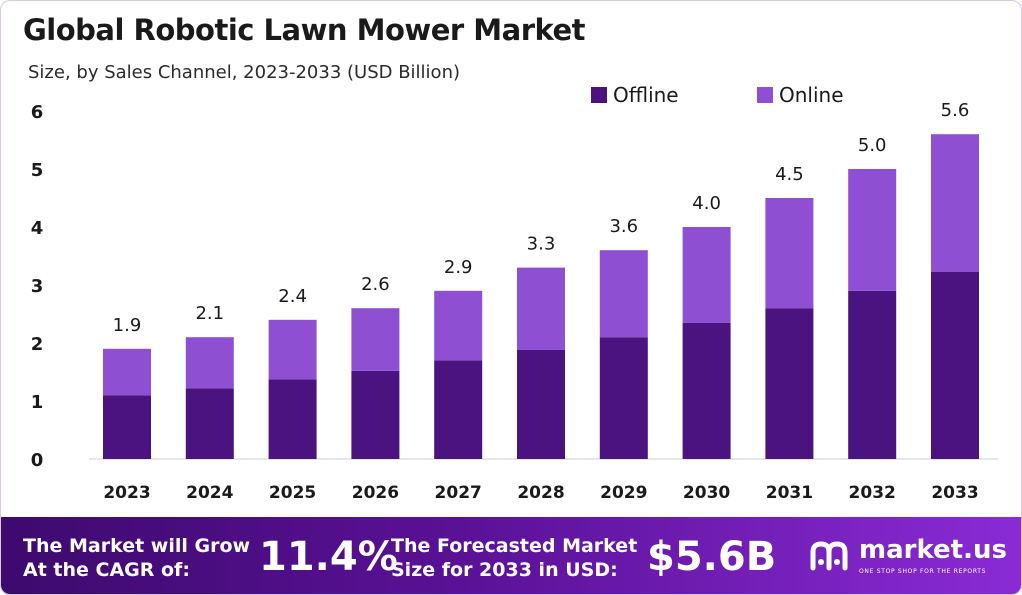 The image size is (1022, 595). What do you see at coordinates (127, 427) in the screenshot?
I see `bar-offline-2023` at bounding box center [127, 427].